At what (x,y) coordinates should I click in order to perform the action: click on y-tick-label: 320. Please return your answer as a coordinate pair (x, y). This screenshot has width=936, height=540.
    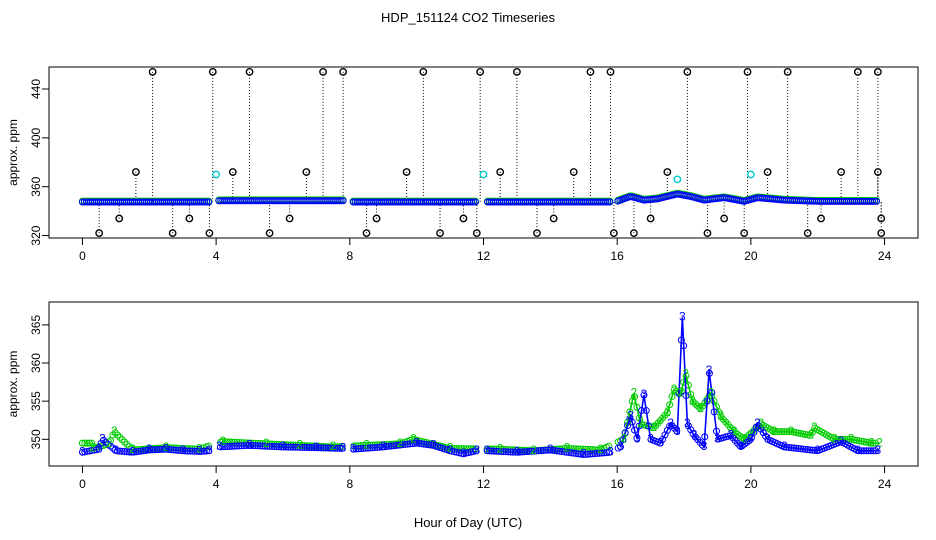
    Looking at the image, I should click on (36, 235).